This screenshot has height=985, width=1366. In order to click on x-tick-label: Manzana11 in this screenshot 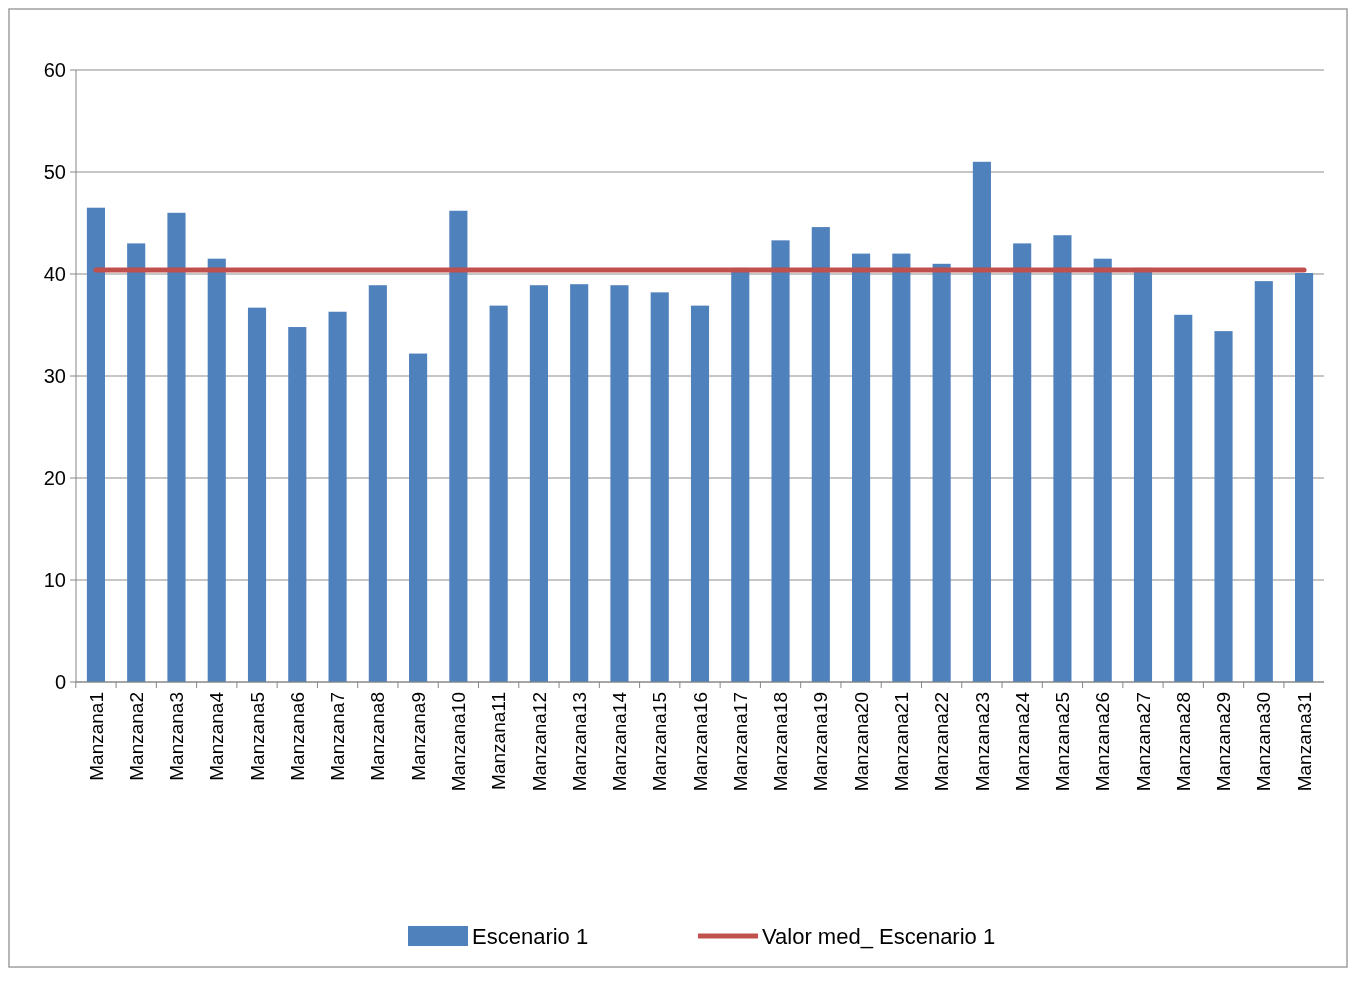, I will do `click(499, 741)`.